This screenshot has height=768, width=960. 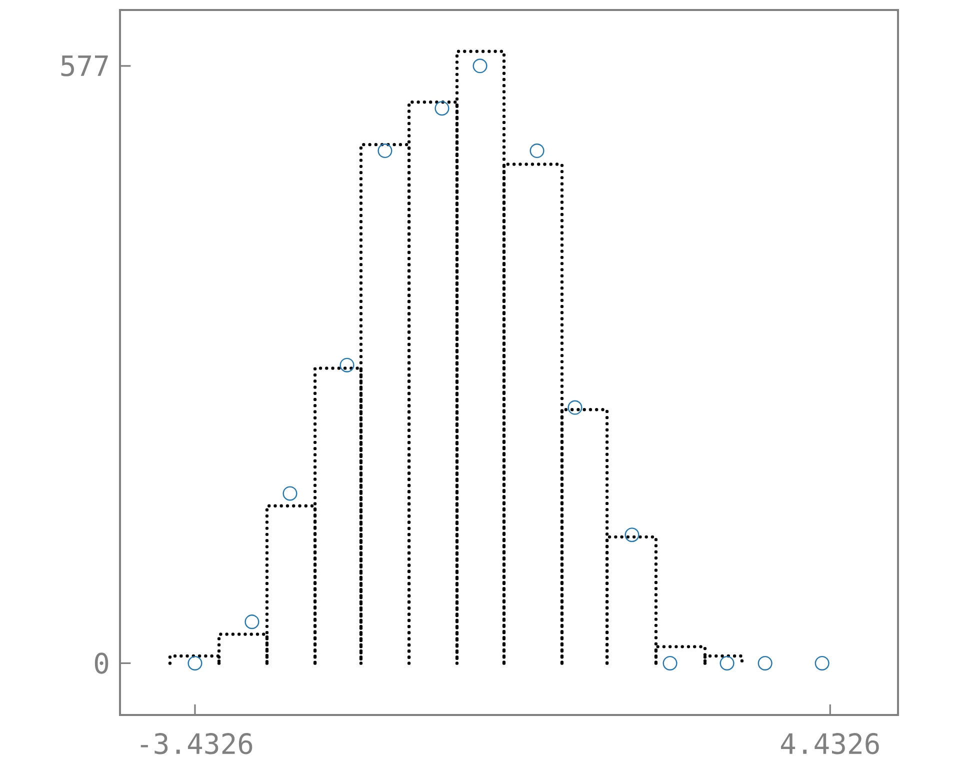 What do you see at coordinates (196, 743) in the screenshot?
I see `x-tick-label: -3.4326` at bounding box center [196, 743].